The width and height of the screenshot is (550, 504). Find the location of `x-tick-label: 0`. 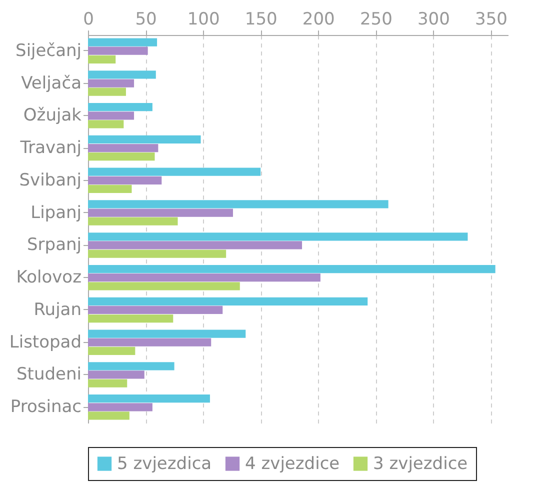

x-tick-label: 0 is located at coordinates (88, 20).